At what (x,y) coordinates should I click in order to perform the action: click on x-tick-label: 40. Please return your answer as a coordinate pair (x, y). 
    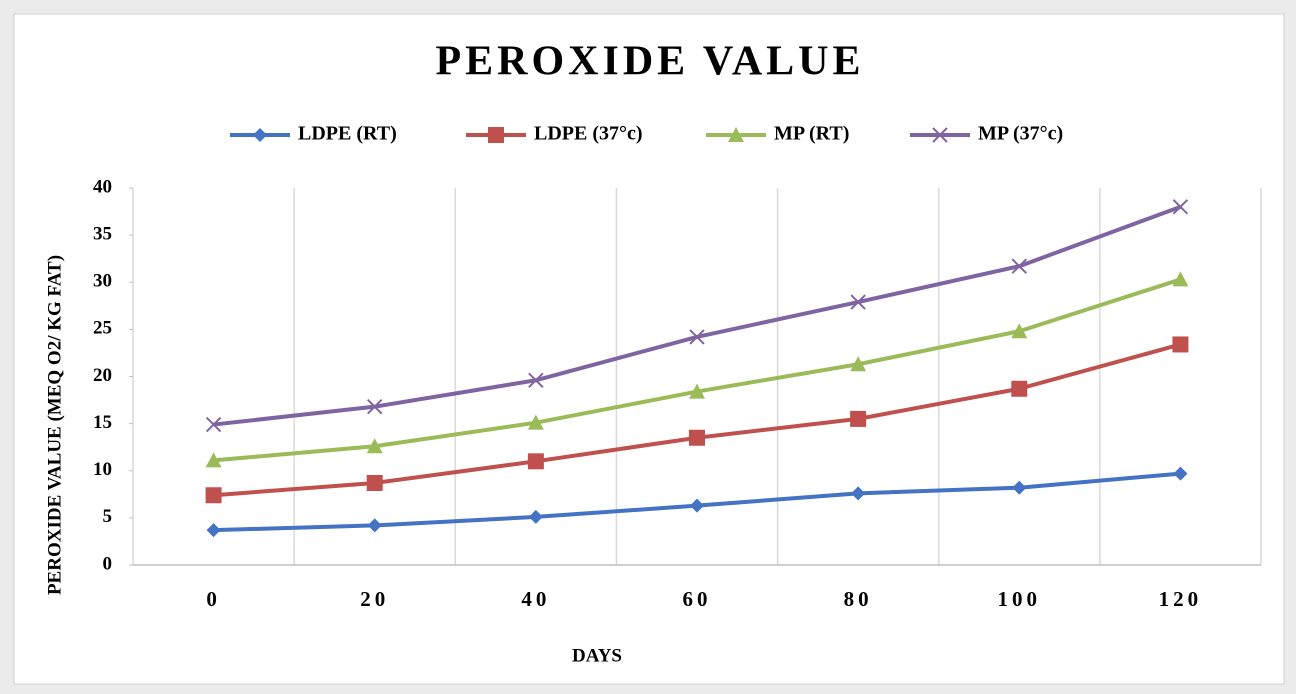
    Looking at the image, I should click on (535, 599).